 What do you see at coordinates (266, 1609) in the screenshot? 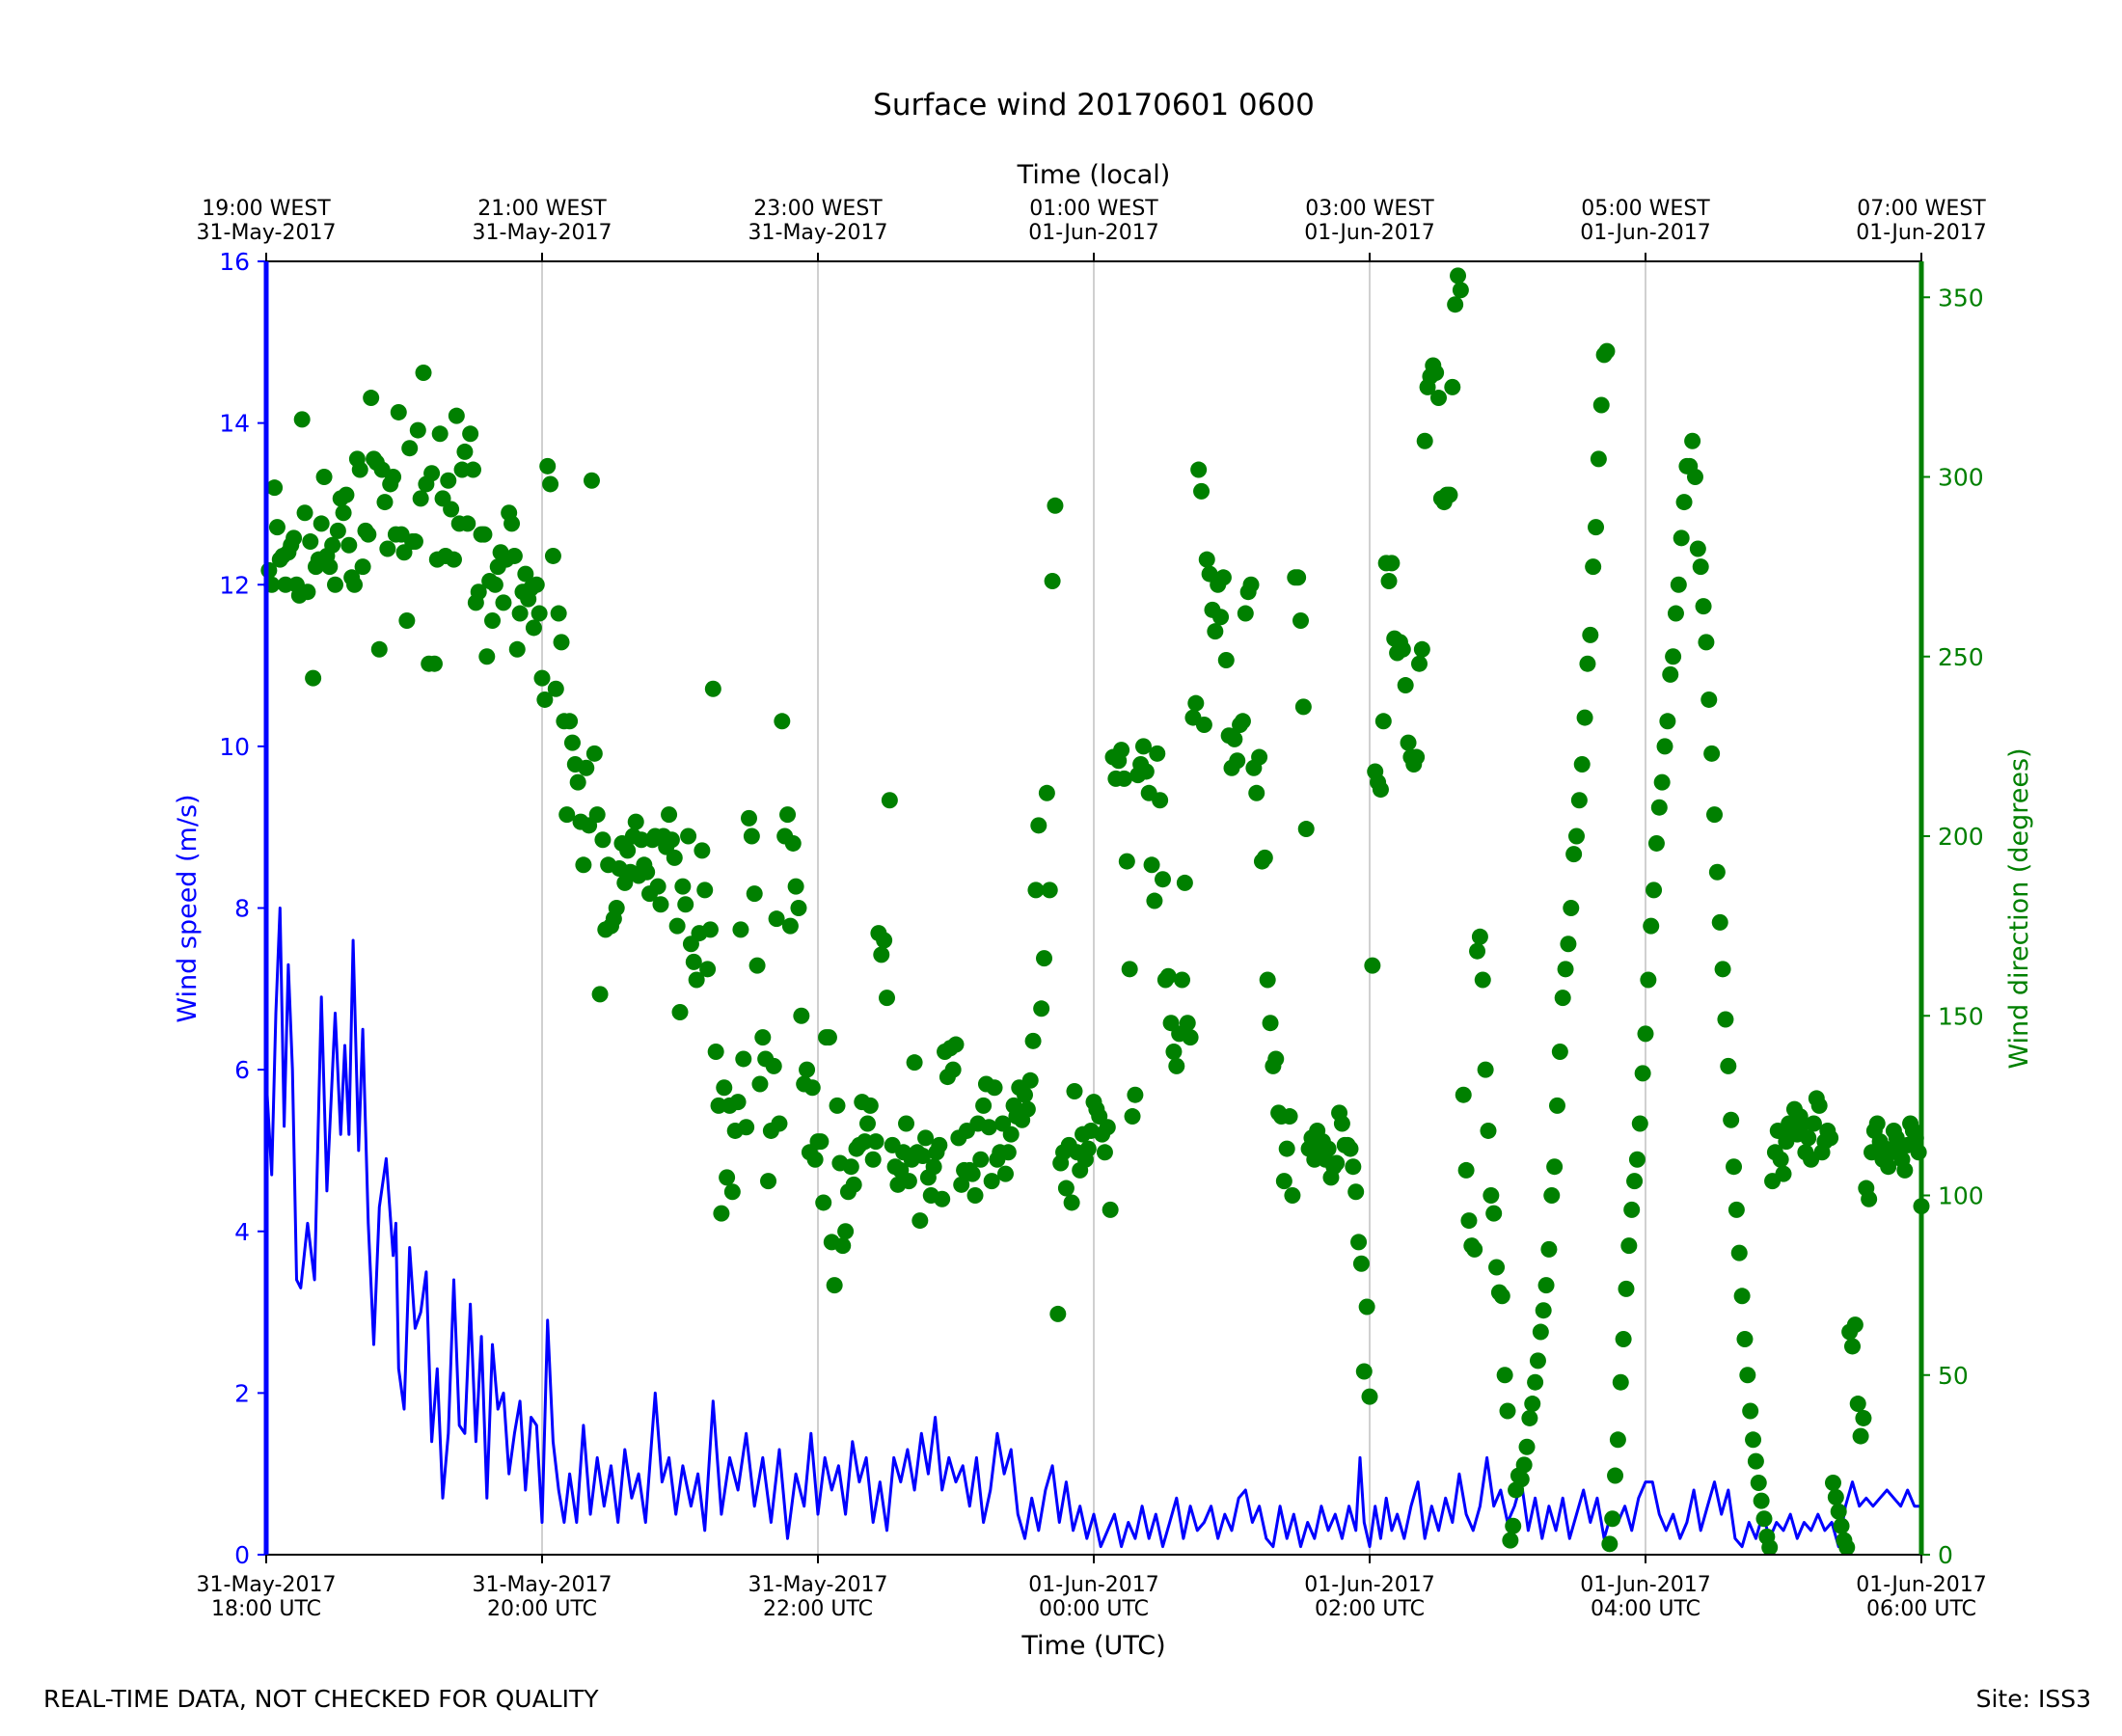
I see `bottom-tick-time: 18:00 UTC` at bounding box center [266, 1609].